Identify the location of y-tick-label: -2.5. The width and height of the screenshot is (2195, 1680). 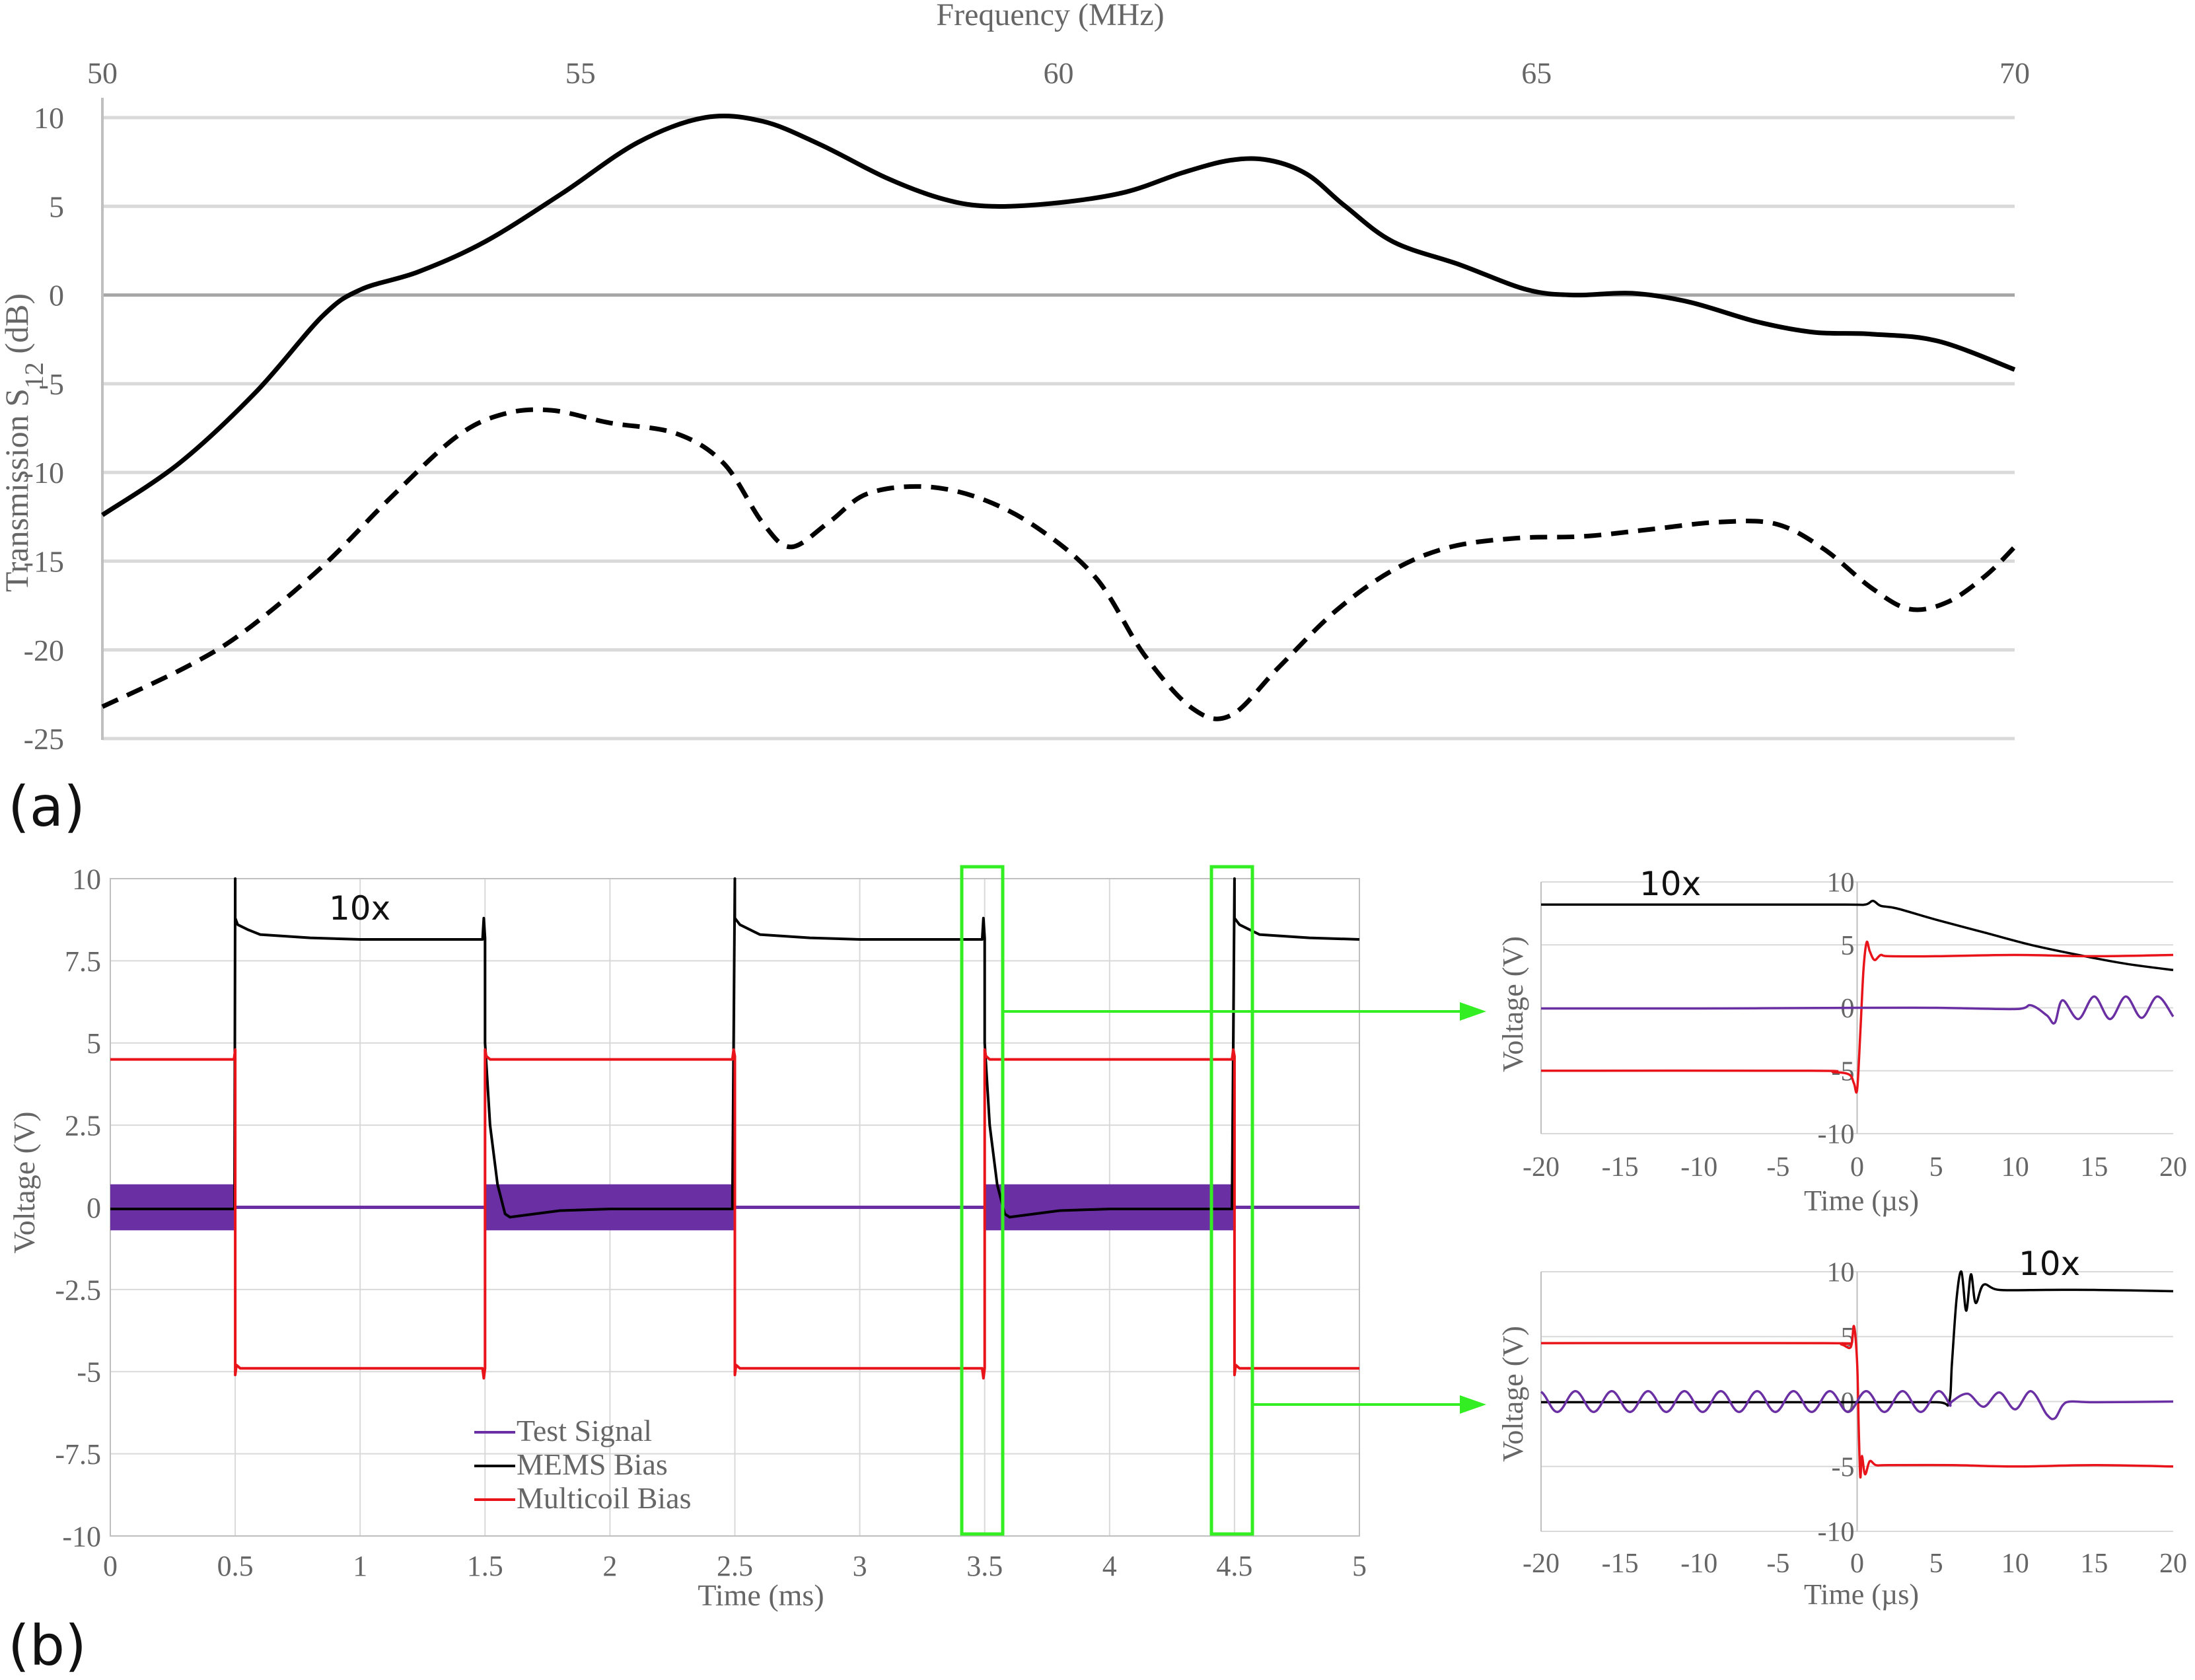
(78, 1290).